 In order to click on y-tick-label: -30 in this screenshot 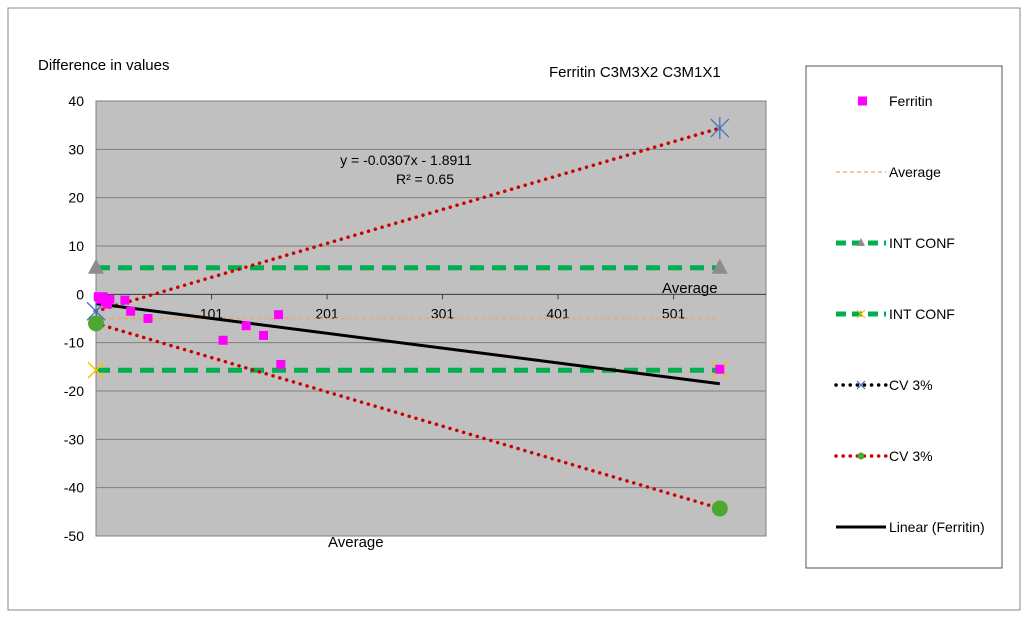, I will do `click(74, 439)`.